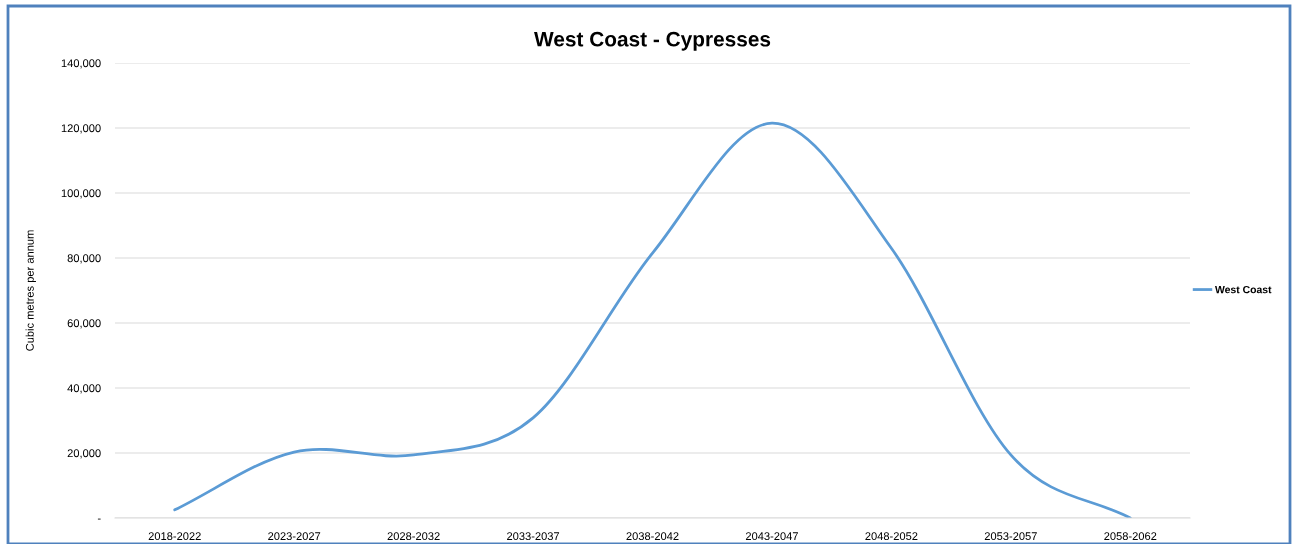 Image resolution: width=1293 pixels, height=544 pixels. Describe the element at coordinates (84, 324) in the screenshot. I see `y-tick-label: 60,000` at that location.